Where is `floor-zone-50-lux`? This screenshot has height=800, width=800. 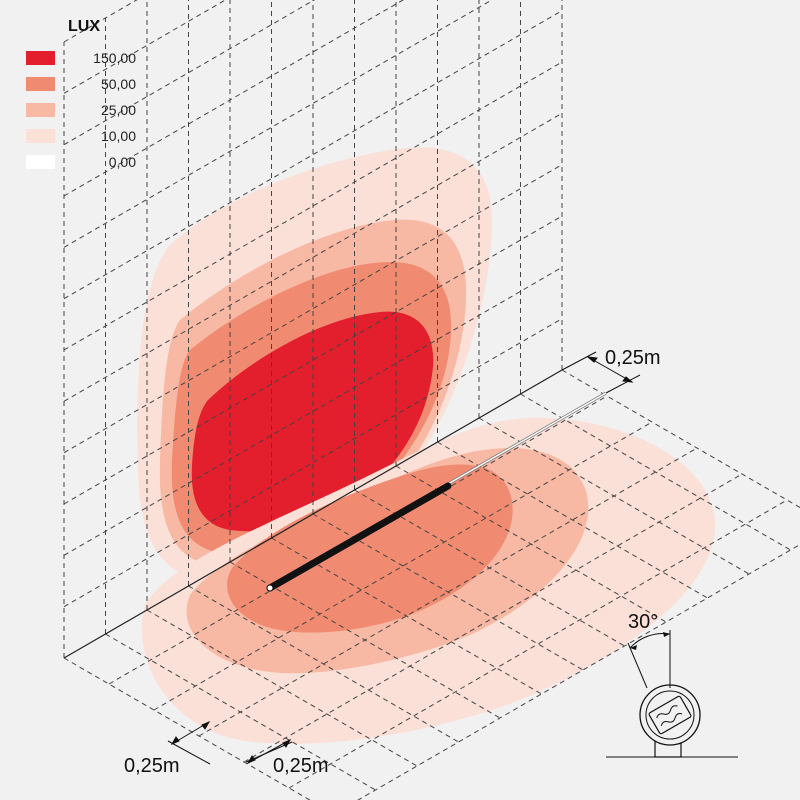
floor-zone-50-lux is located at coordinates (370, 548).